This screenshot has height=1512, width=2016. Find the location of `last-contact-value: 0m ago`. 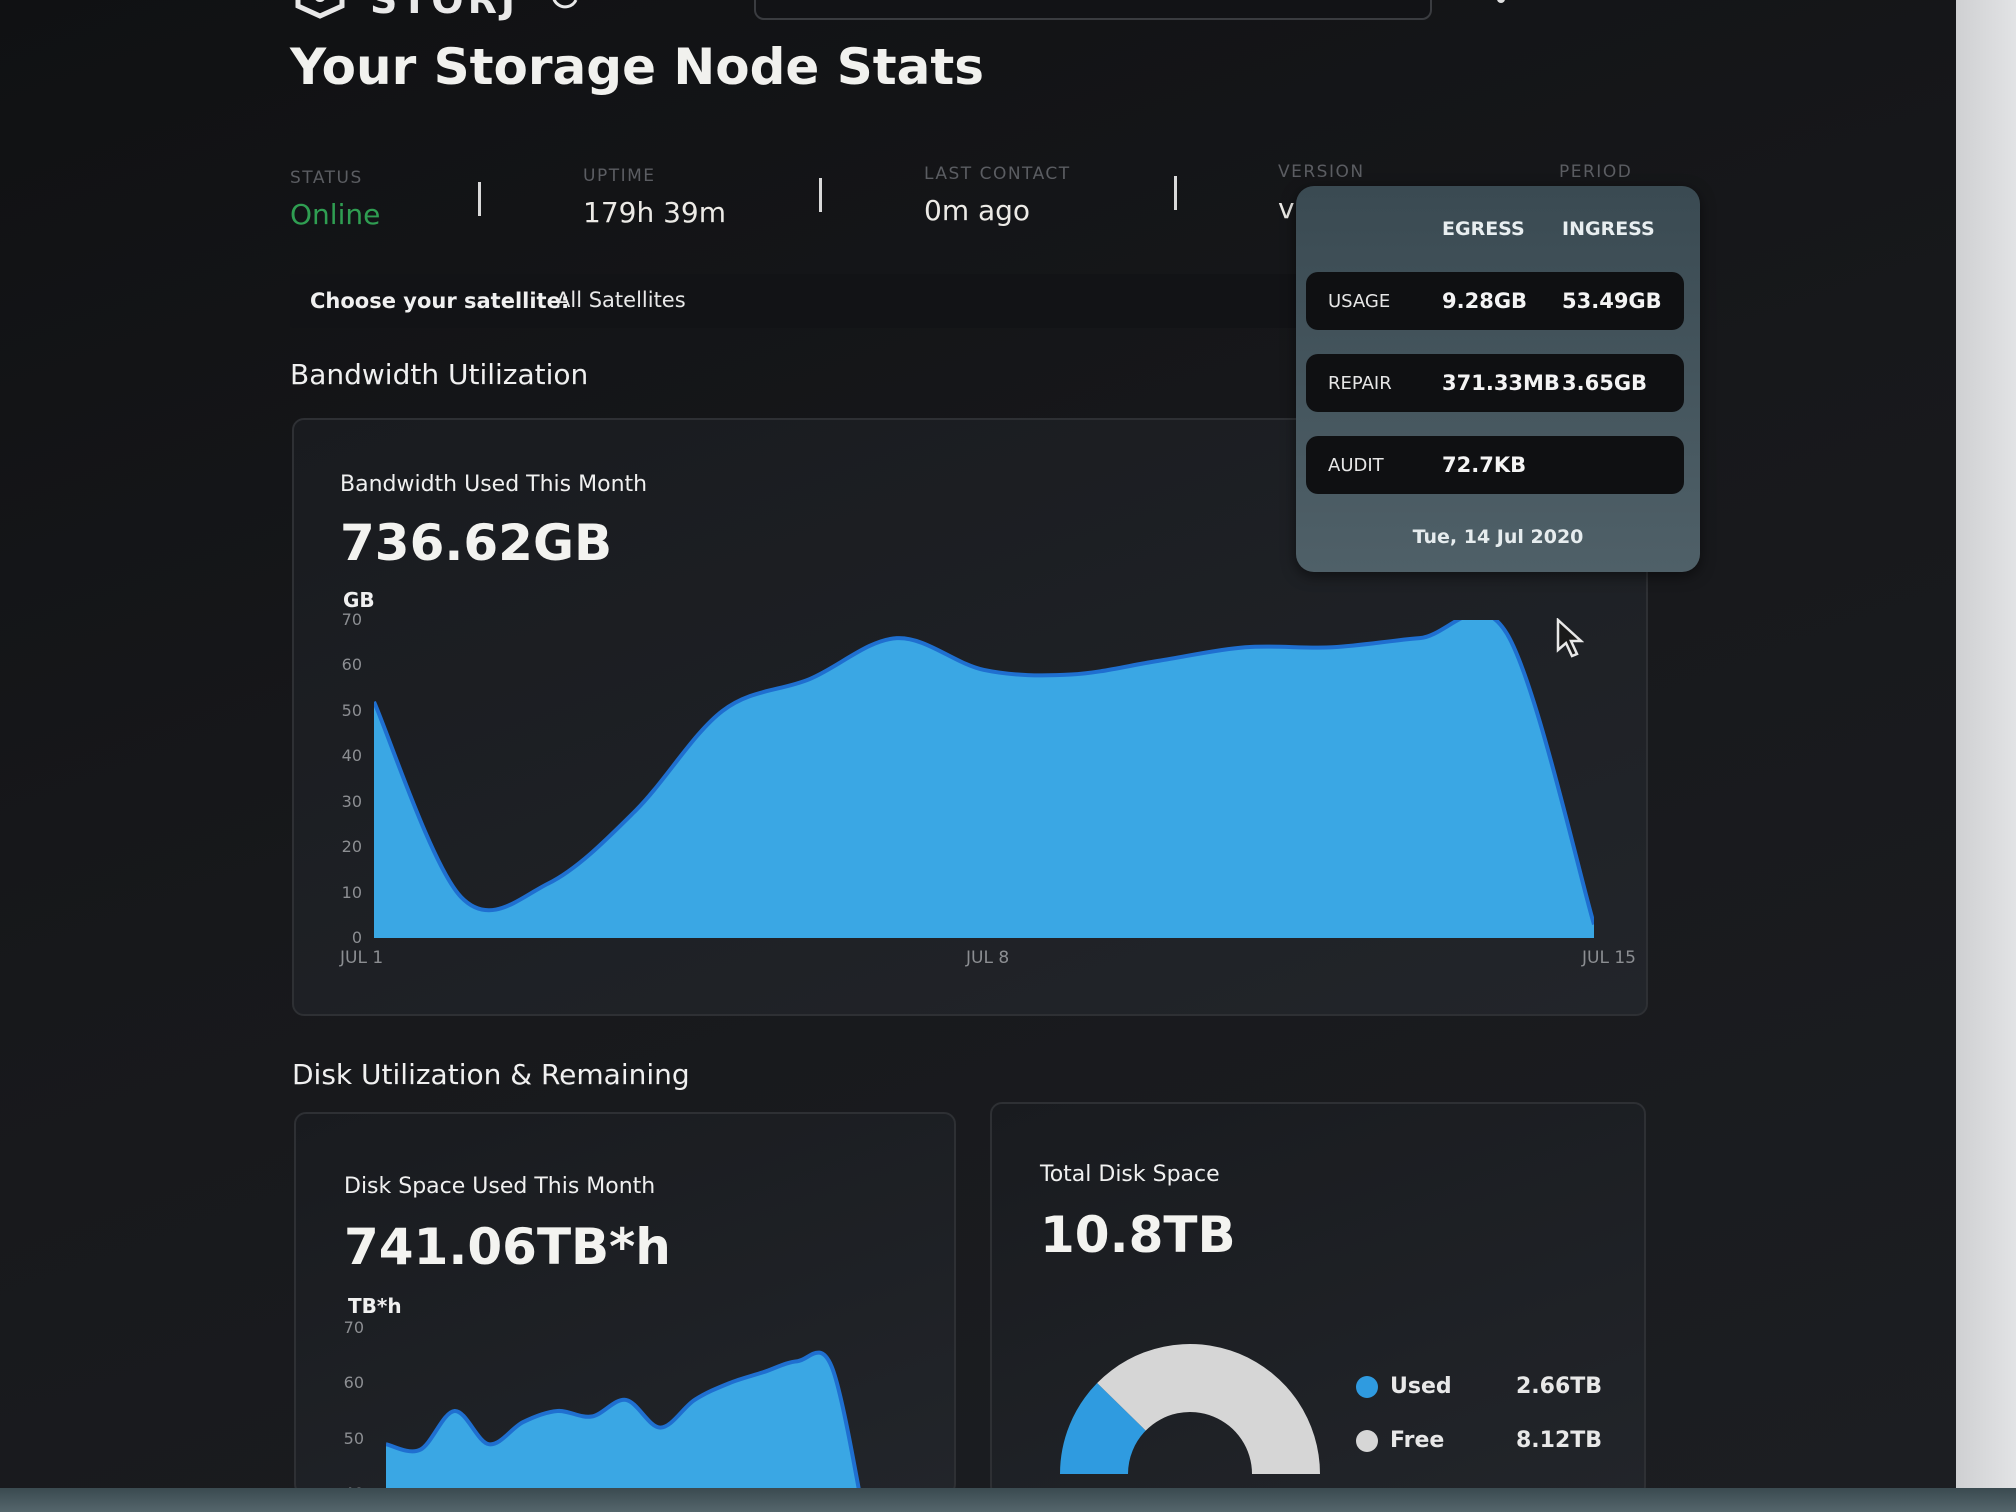

last-contact-value: 0m ago is located at coordinates (977, 210).